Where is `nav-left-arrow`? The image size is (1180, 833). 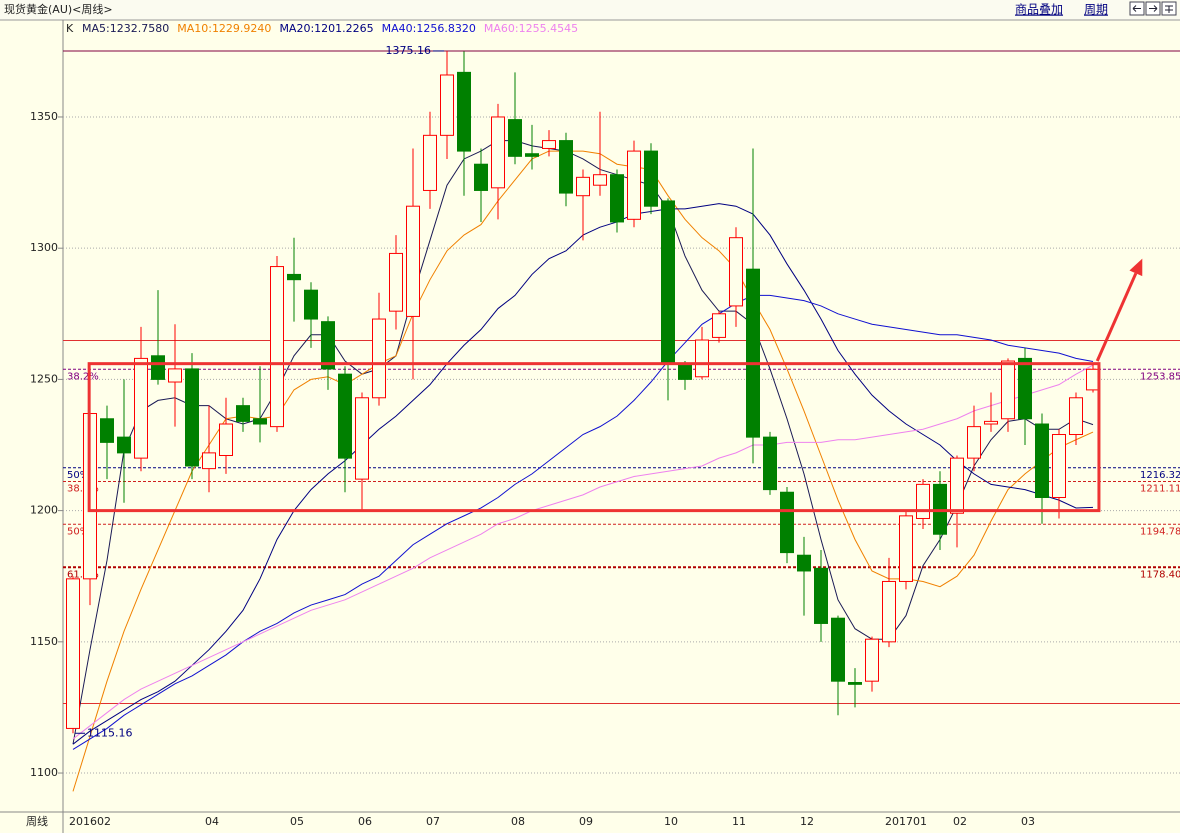 nav-left-arrow is located at coordinates (1136, 8).